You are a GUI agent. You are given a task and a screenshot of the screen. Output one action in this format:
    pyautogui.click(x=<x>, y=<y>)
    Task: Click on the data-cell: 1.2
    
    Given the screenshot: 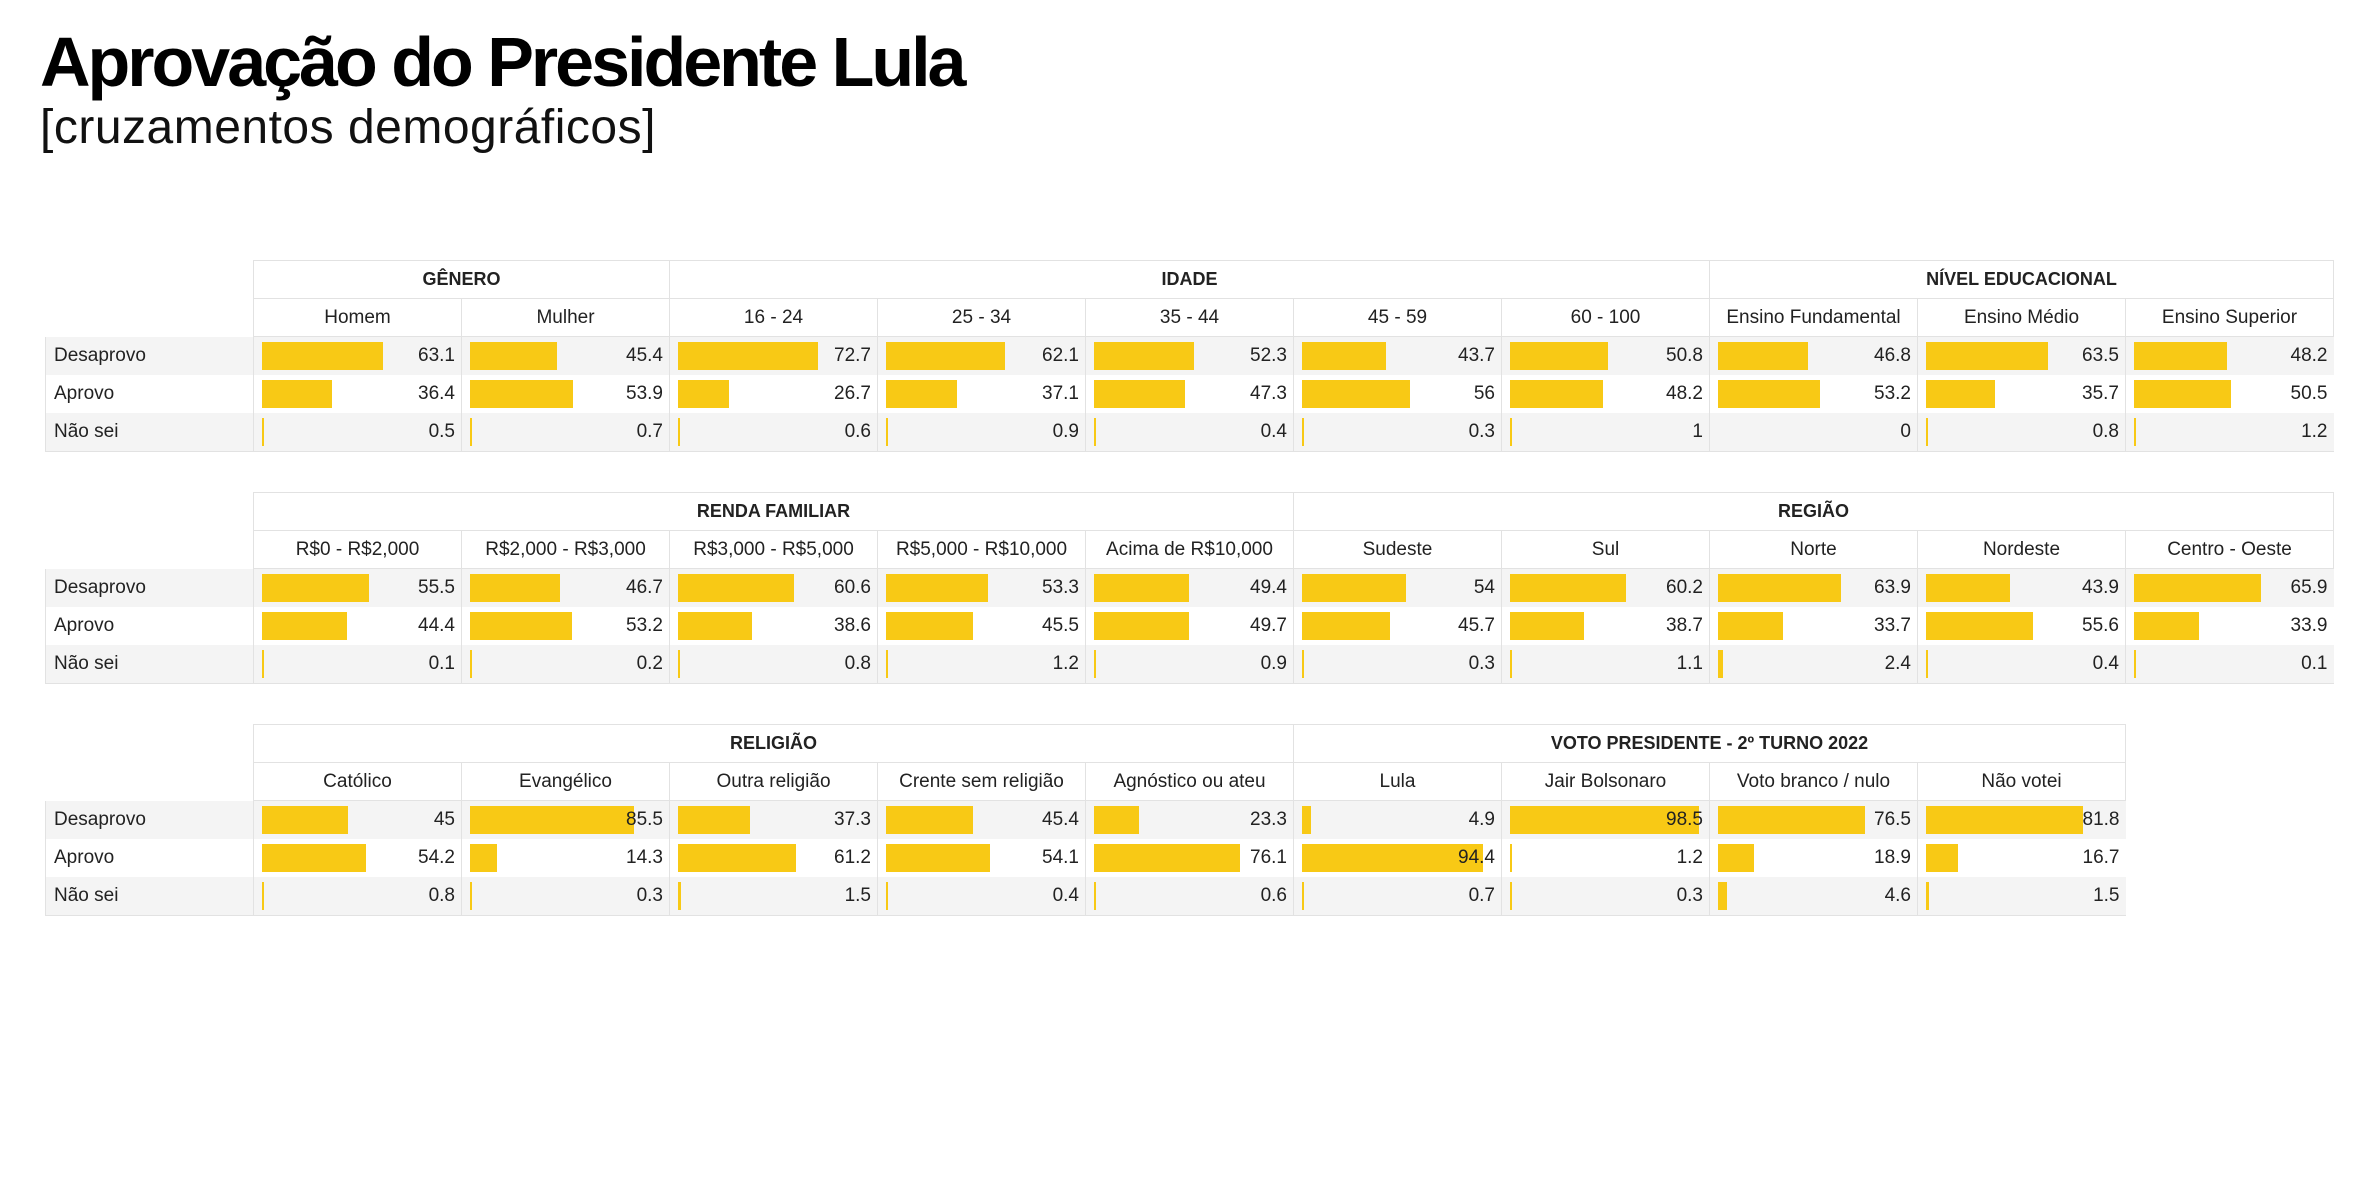 What is the action you would take?
    pyautogui.click(x=981, y=664)
    